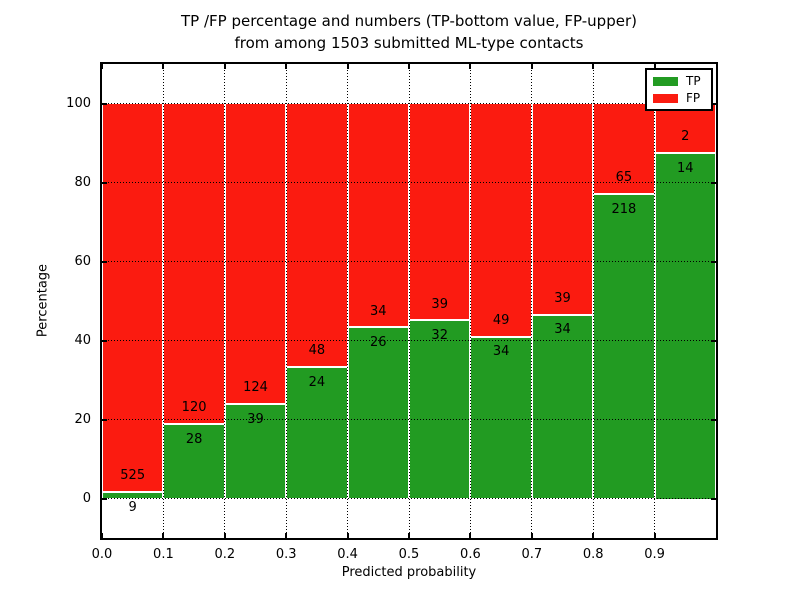  Describe the element at coordinates (378, 311) in the screenshot. I see `fp-count-label: 34` at that location.